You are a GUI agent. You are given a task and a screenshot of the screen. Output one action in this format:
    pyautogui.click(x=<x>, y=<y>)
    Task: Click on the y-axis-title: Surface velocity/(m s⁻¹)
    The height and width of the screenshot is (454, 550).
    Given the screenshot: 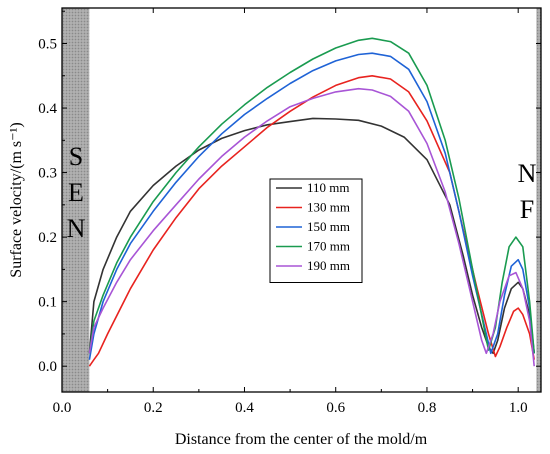 What is the action you would take?
    pyautogui.click(x=16, y=199)
    